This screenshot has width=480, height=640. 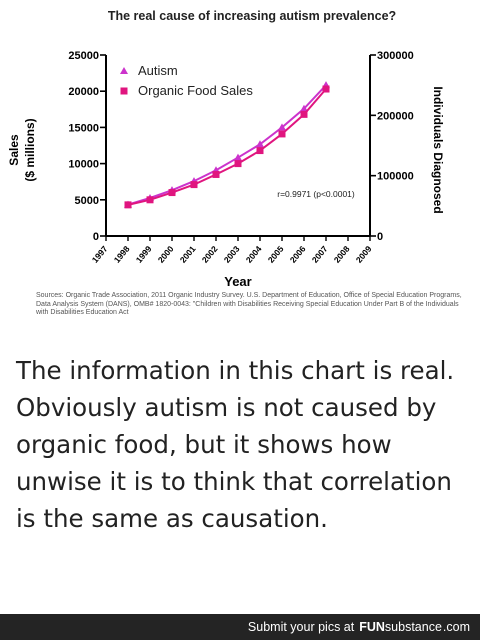 What do you see at coordinates (342, 254) in the screenshot?
I see `x-tick-label: 2008` at bounding box center [342, 254].